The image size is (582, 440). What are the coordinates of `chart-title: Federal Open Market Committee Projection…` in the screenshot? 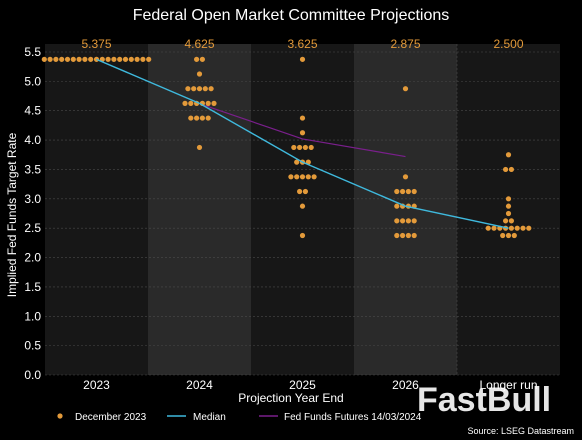 It's located at (291, 15).